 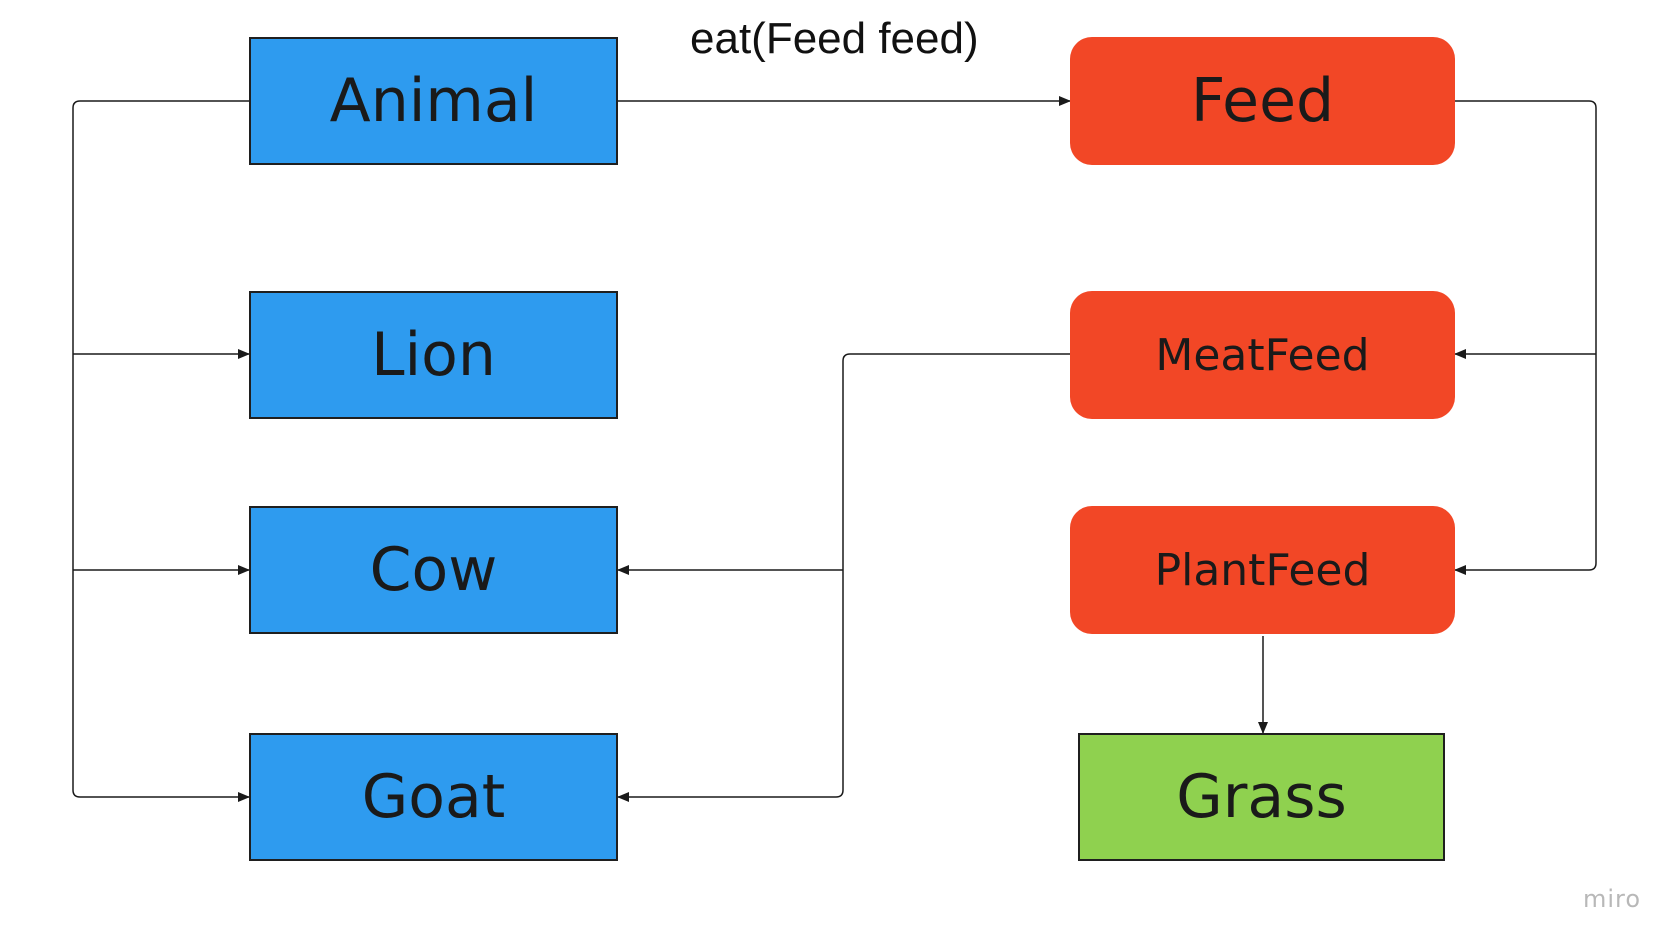 I want to click on cow-label: Cow, so click(x=433, y=570).